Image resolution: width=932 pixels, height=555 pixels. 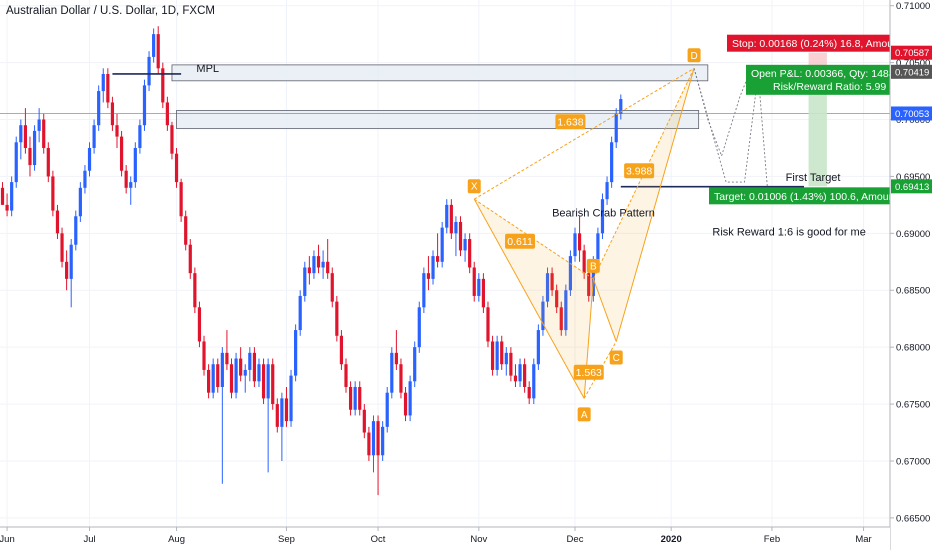 What do you see at coordinates (603, 213) in the screenshot?
I see `annotation-text: Bearish Crab Pattern` at bounding box center [603, 213].